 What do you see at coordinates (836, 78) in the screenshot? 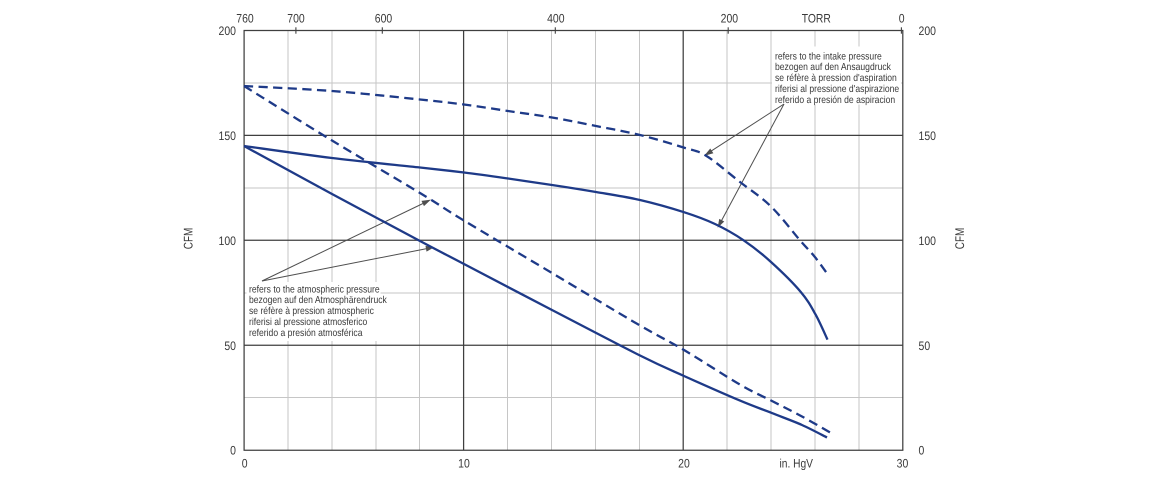
I see `svg-text:se réfère à pression d'aspirat: se réfère à pression d'aspiration` at bounding box center [836, 78].